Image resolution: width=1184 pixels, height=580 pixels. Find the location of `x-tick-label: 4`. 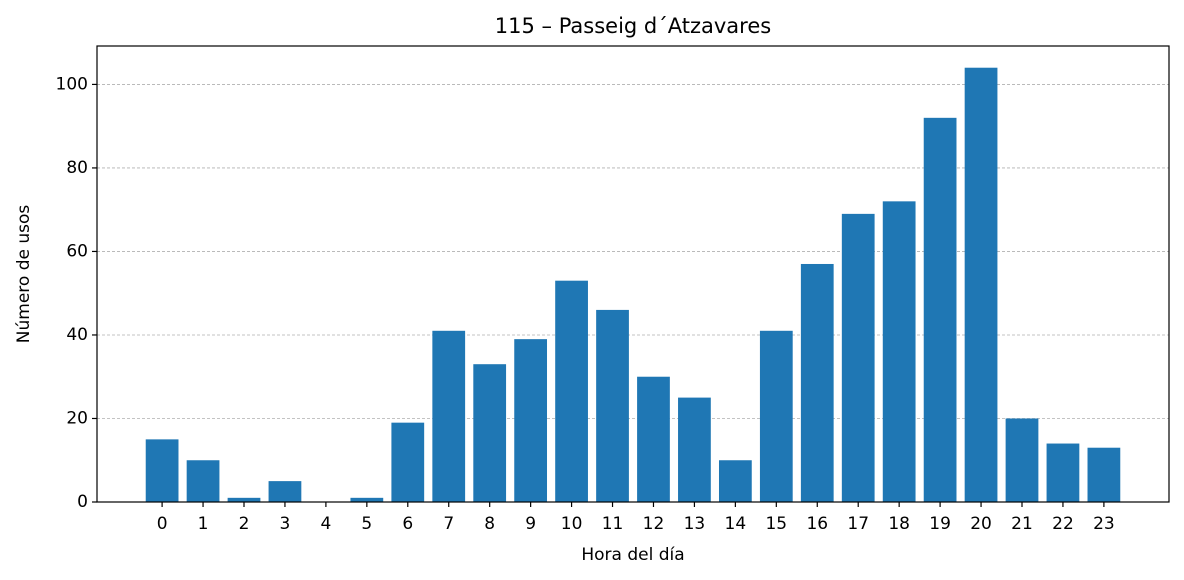

x-tick-label: 4 is located at coordinates (325, 524).